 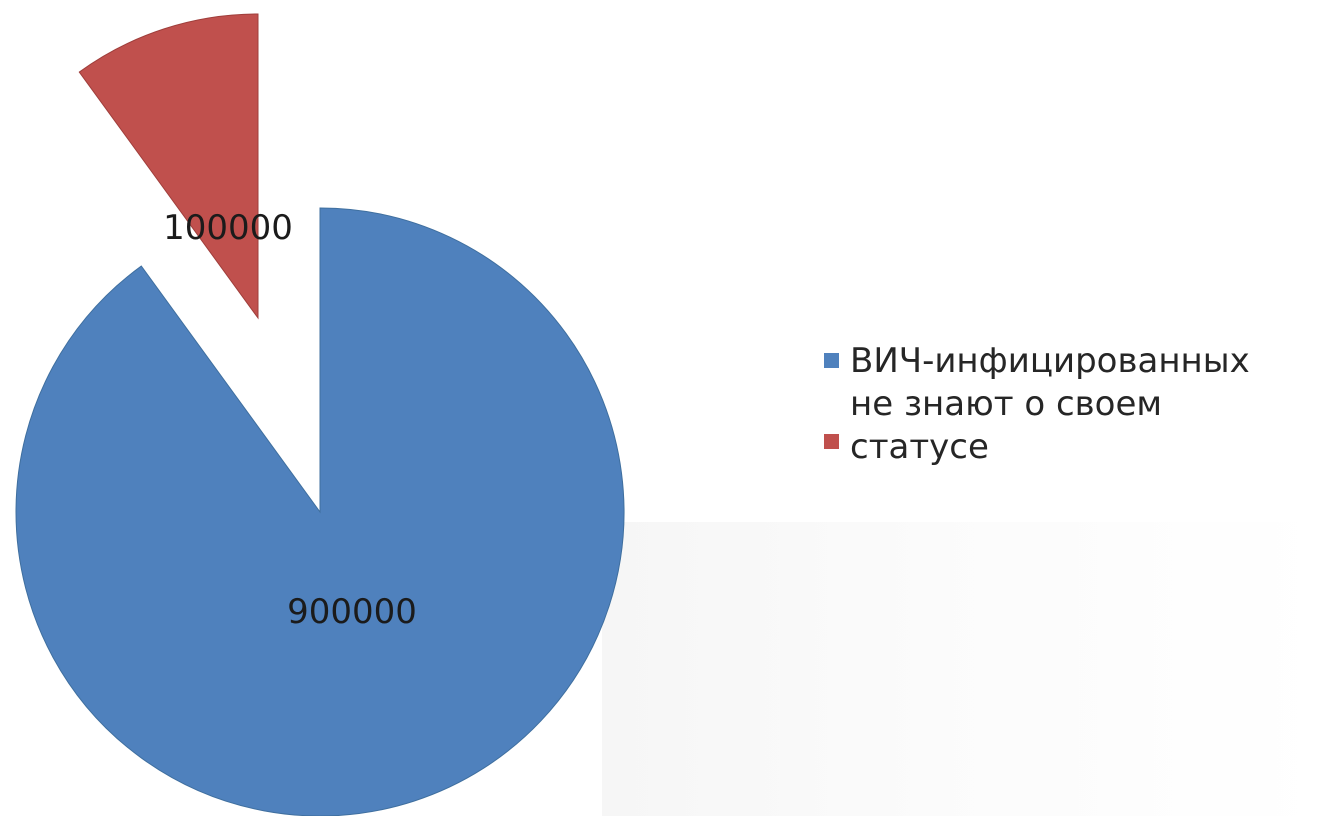 What do you see at coordinates (228, 228) in the screenshot?
I see `data-label-100000: 100000` at bounding box center [228, 228].